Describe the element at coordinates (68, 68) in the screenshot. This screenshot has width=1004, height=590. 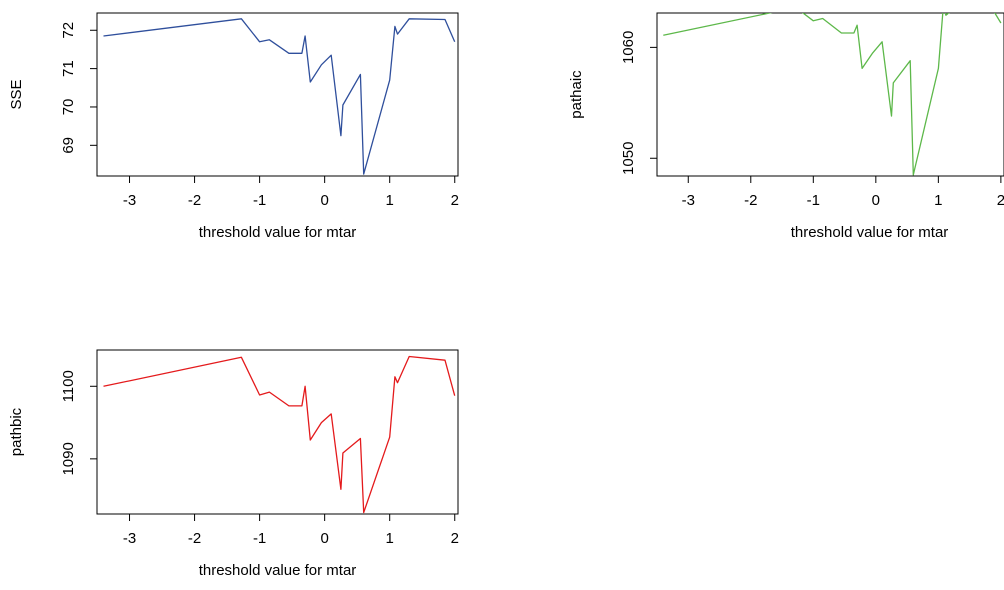
I see `y-tick-label: 71` at that location.